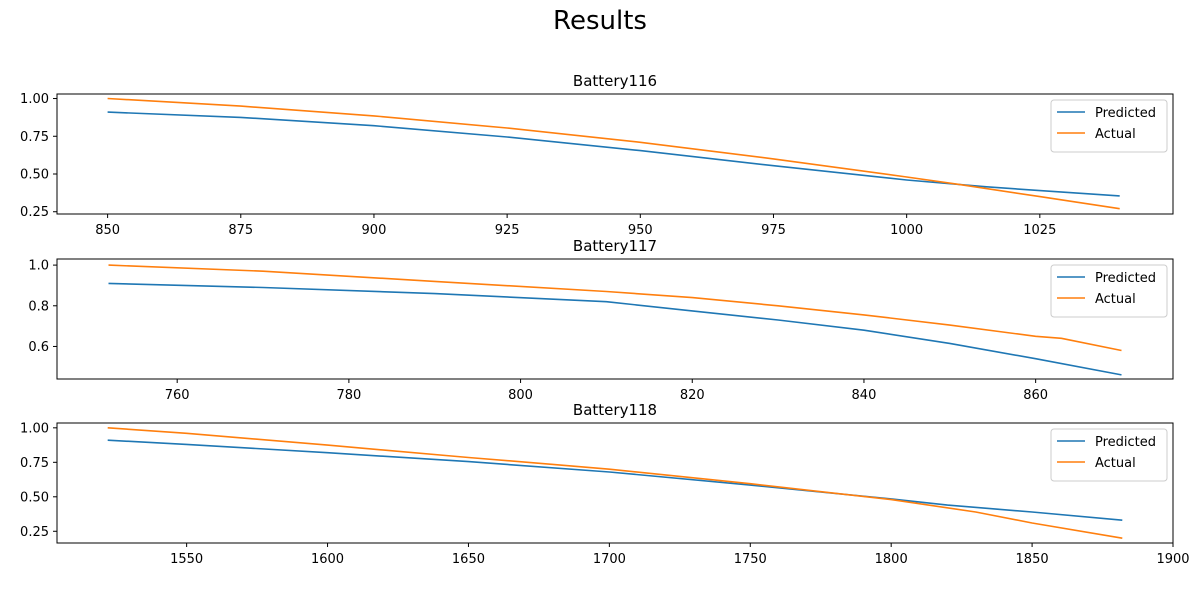 This screenshot has width=1200, height=600. I want to click on x-tick-label: 1025, so click(1039, 230).